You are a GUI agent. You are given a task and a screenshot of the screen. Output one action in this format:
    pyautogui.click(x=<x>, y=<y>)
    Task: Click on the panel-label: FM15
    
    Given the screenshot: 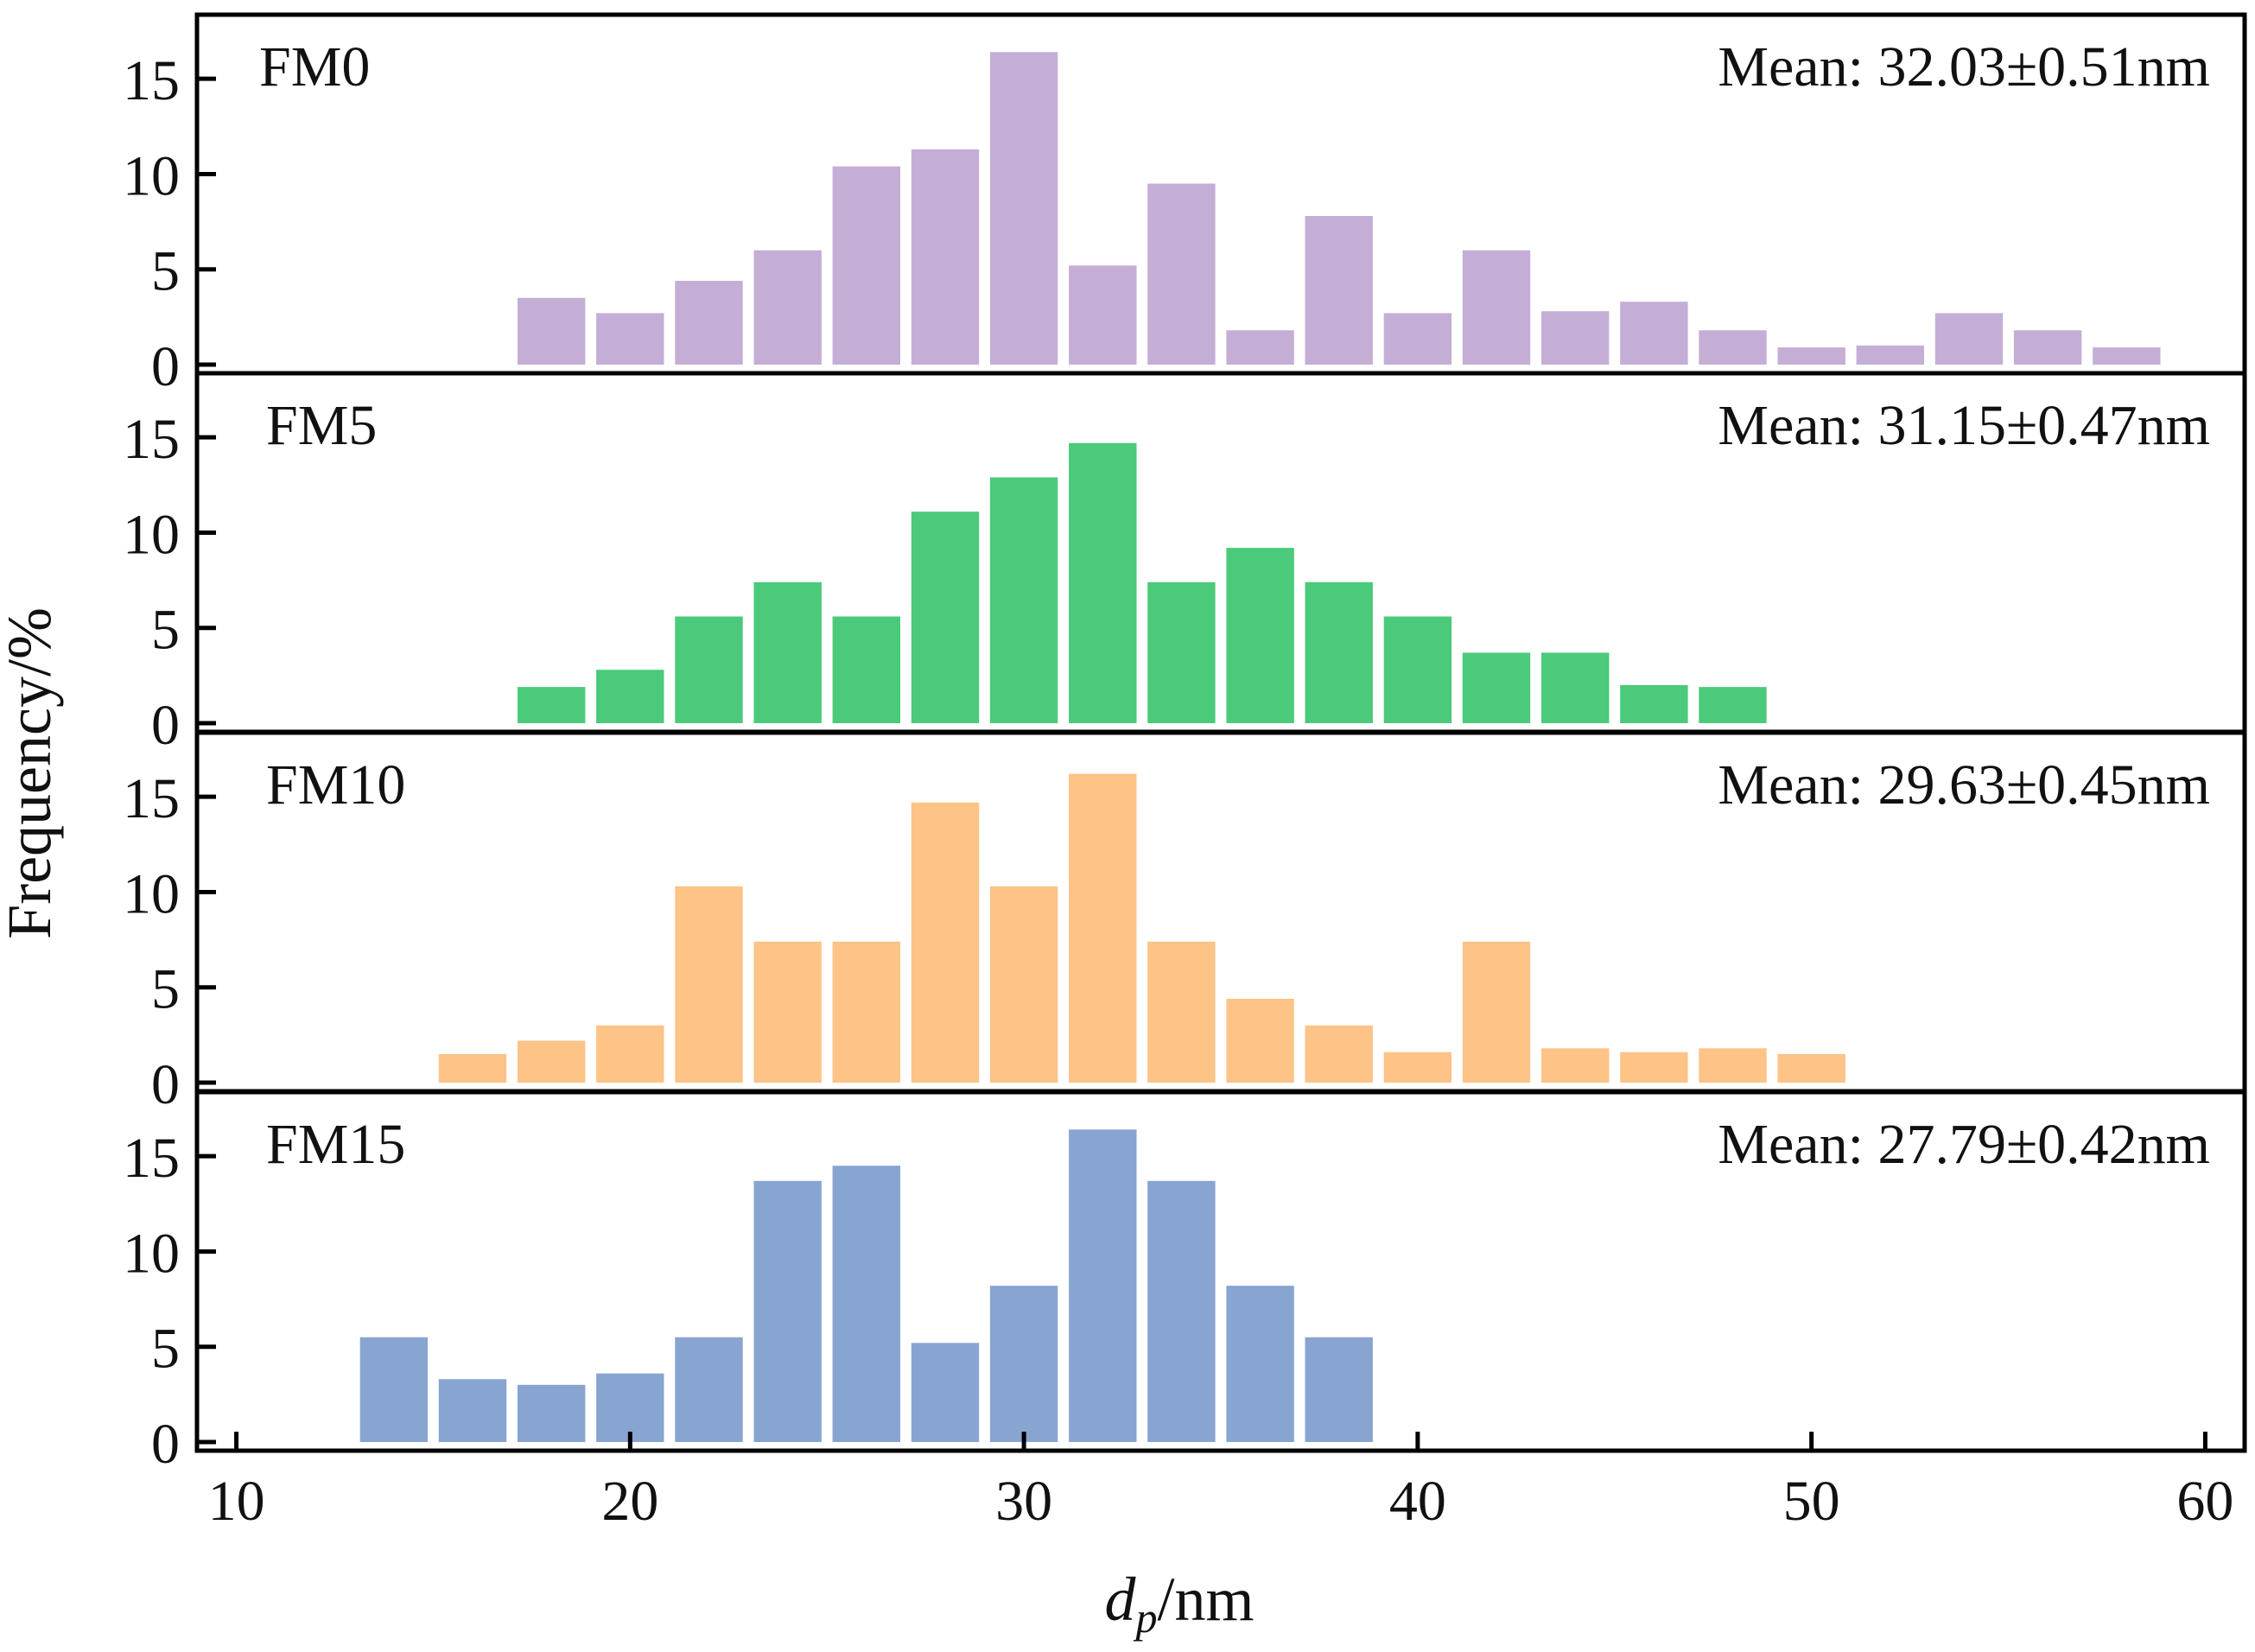 What is the action you would take?
    pyautogui.click(x=335, y=1144)
    